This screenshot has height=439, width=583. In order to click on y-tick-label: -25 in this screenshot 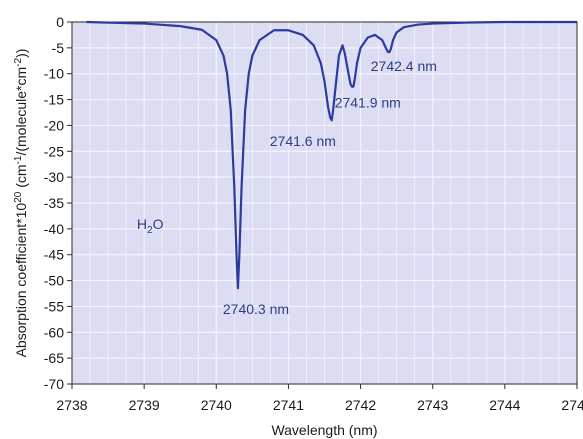, I will do `click(54, 151)`.